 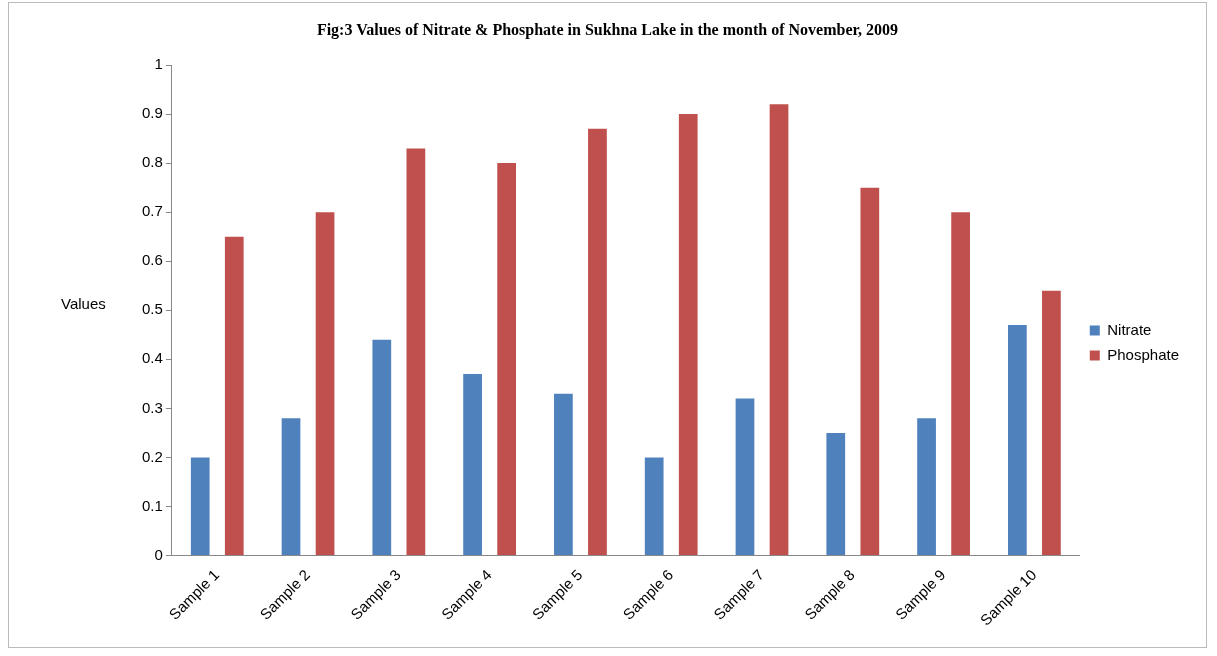 I want to click on y-tick-label: 1, so click(x=158, y=64).